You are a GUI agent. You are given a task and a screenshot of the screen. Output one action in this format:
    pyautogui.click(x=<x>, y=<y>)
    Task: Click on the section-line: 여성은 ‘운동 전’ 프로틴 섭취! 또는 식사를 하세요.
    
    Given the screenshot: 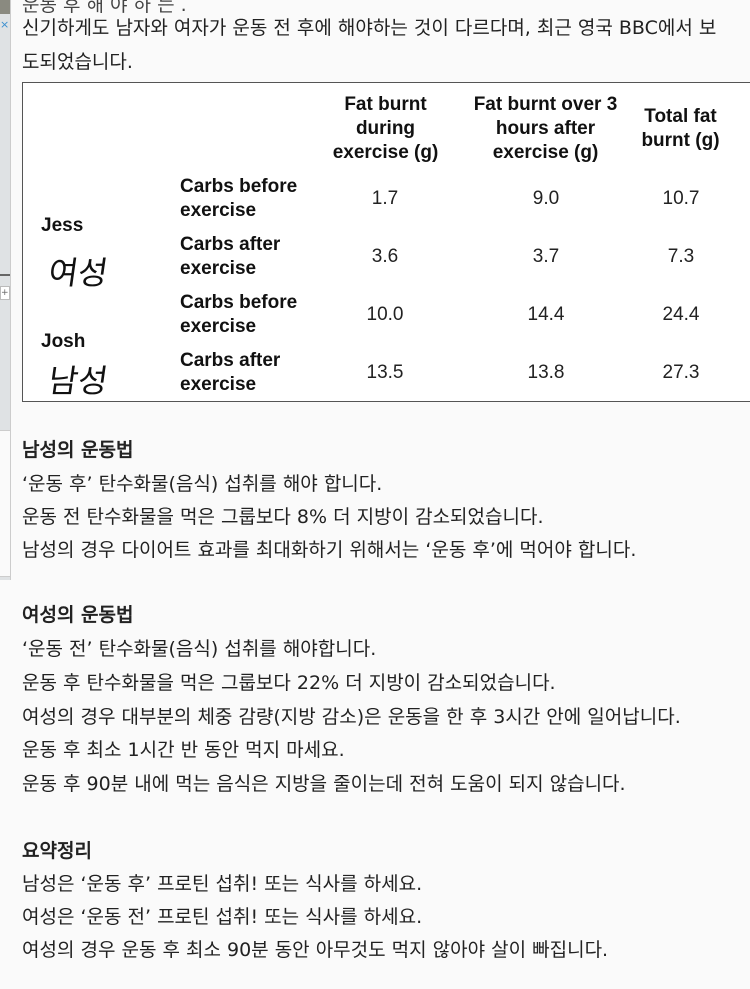 What is the action you would take?
    pyautogui.click(x=222, y=917)
    